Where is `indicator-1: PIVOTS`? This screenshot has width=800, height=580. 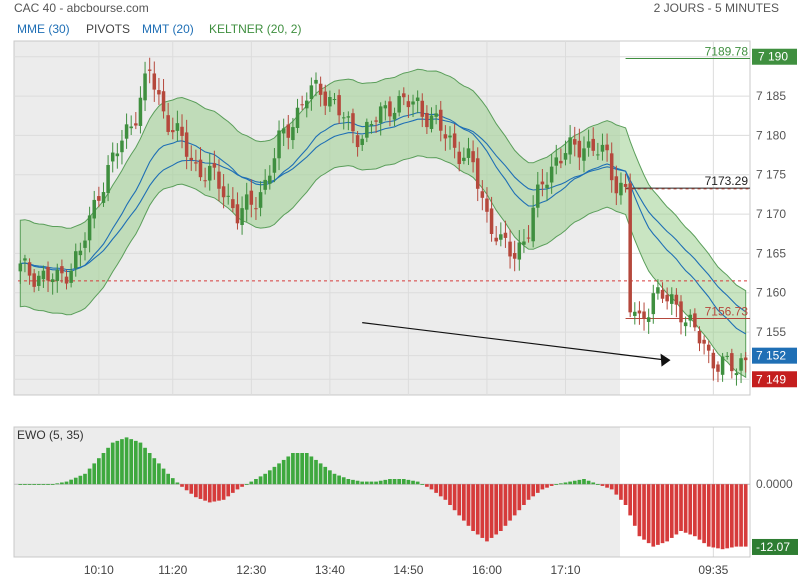
indicator-1: PIVOTS is located at coordinates (108, 29).